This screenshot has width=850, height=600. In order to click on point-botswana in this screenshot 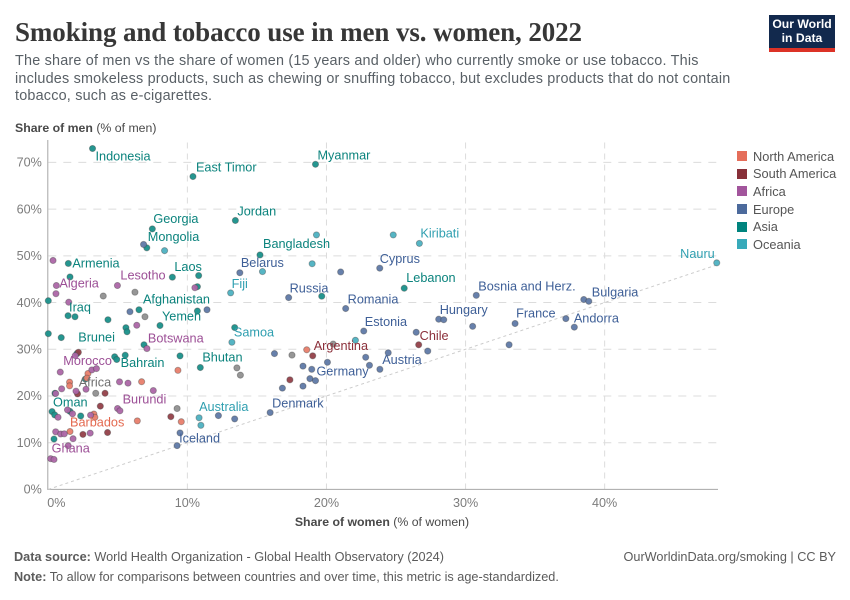, I will do `click(147, 349)`.